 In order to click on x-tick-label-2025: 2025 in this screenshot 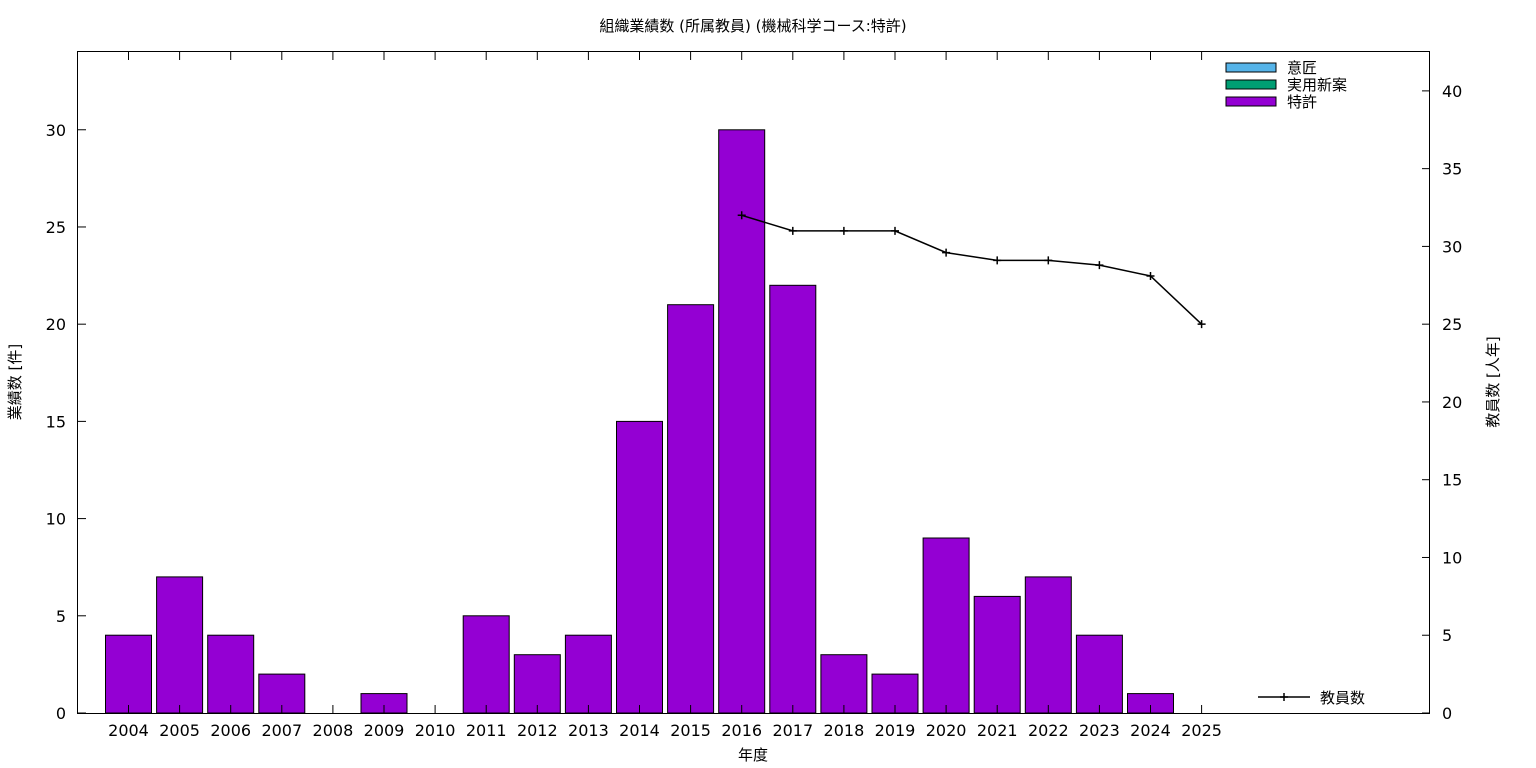, I will do `click(1201, 730)`.